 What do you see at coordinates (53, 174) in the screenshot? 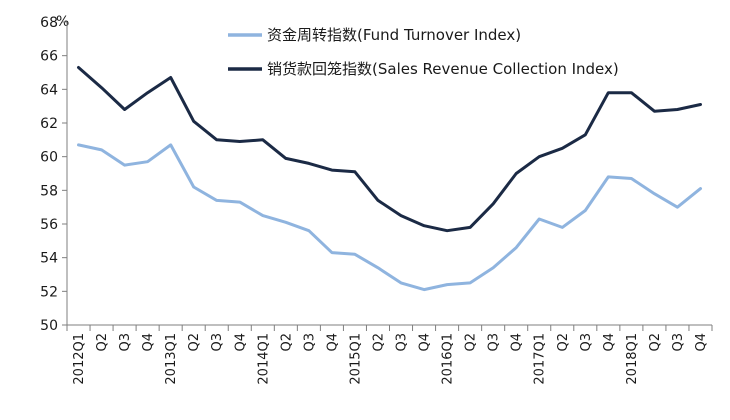
I see `y-axis-ticks: 50 52 54 56 58 60 62 64 66 68` at bounding box center [53, 174].